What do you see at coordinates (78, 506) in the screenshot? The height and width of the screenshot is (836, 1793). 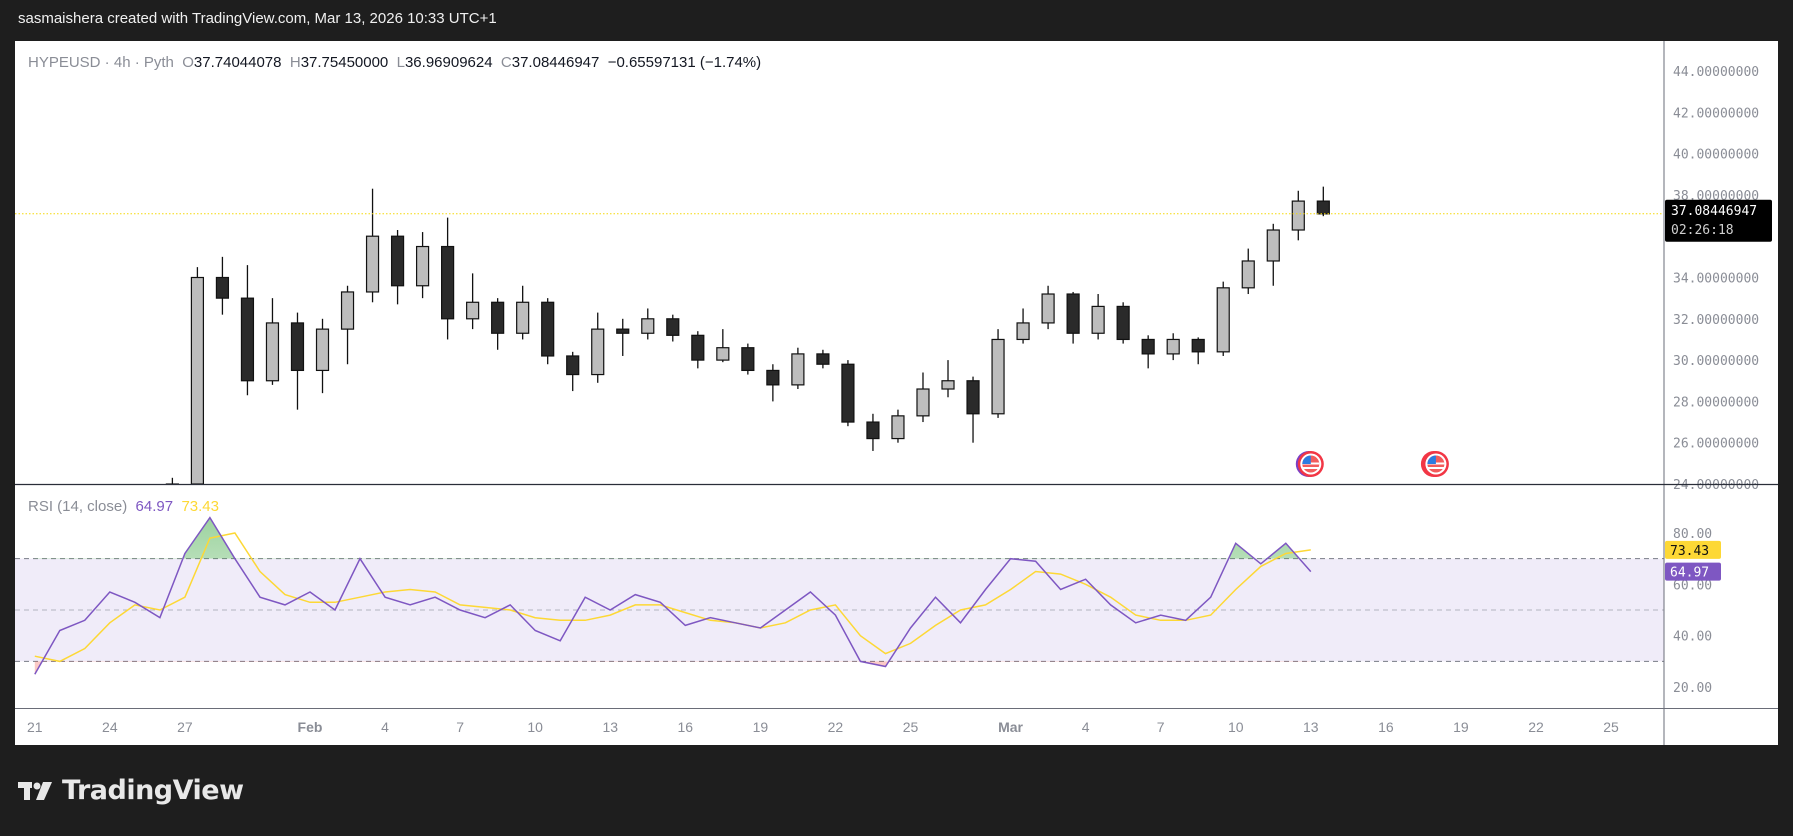 I see `rsi-indicator-name: RSI (14, close)` at bounding box center [78, 506].